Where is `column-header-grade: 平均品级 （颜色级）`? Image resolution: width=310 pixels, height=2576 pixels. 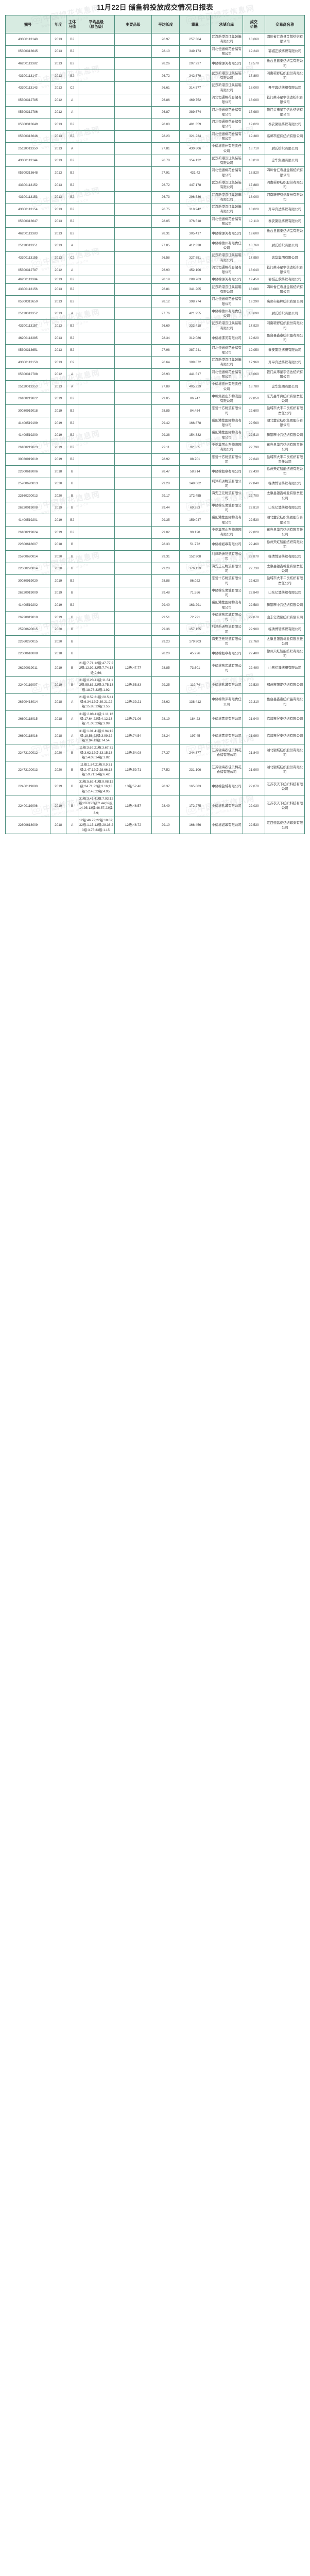 column-header-grade: 平均品级 （颜色级） is located at coordinates (97, 24).